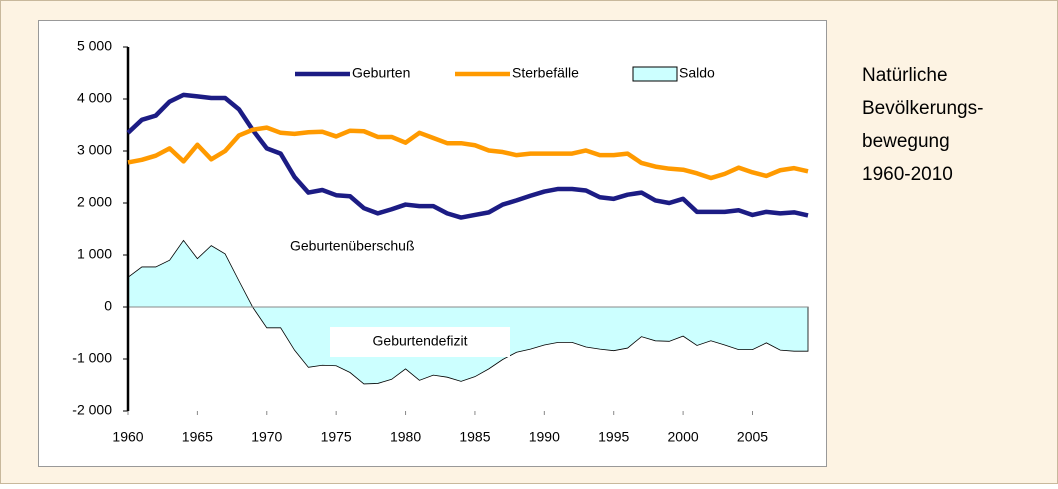 This screenshot has height=489, width=1058. Describe the element at coordinates (474, 437) in the screenshot. I see `x-tick-label: 1985` at that location.